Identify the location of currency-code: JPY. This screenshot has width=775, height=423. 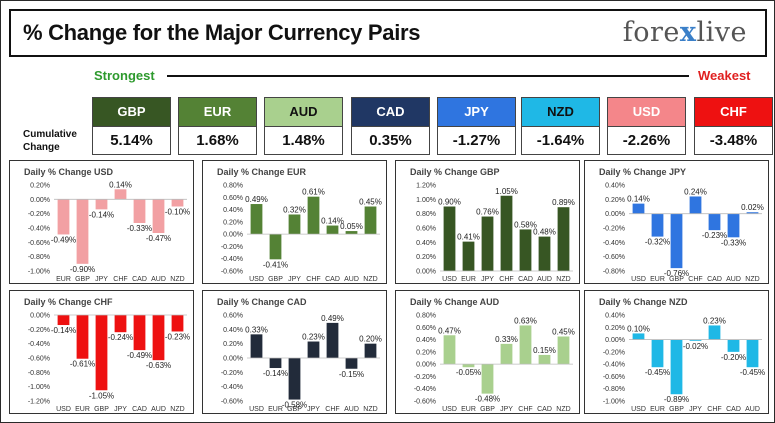
(476, 112).